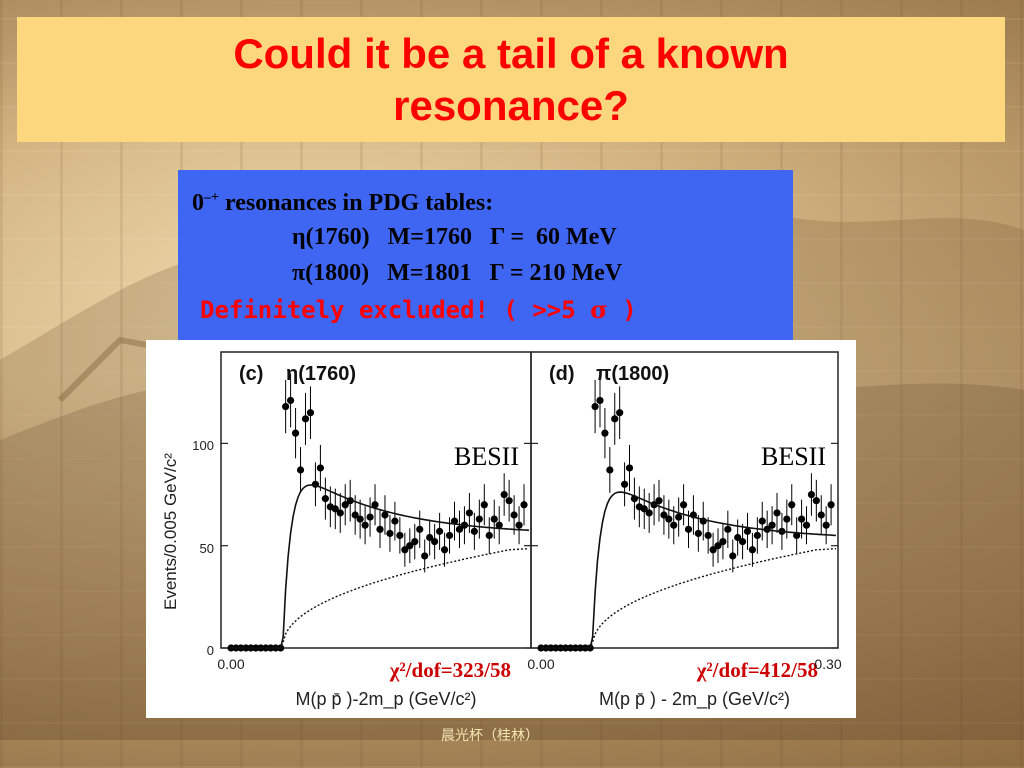  I want to click on y-axis-label: Events/0.005 GeV/c², so click(170, 531).